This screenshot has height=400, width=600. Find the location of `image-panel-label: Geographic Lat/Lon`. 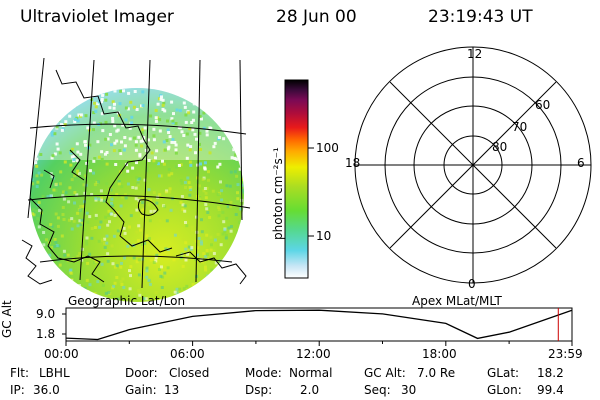

image-panel-label: Geographic Lat/Lon is located at coordinates (127, 301).